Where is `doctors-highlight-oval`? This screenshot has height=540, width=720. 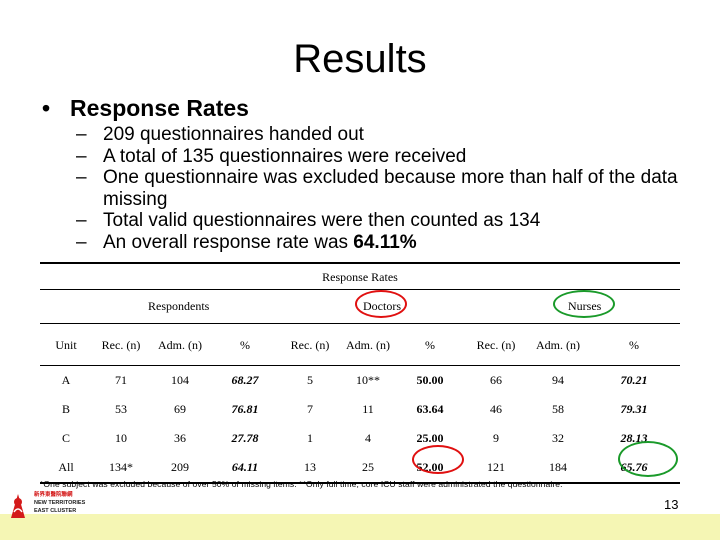 doctors-highlight-oval is located at coordinates (381, 304).